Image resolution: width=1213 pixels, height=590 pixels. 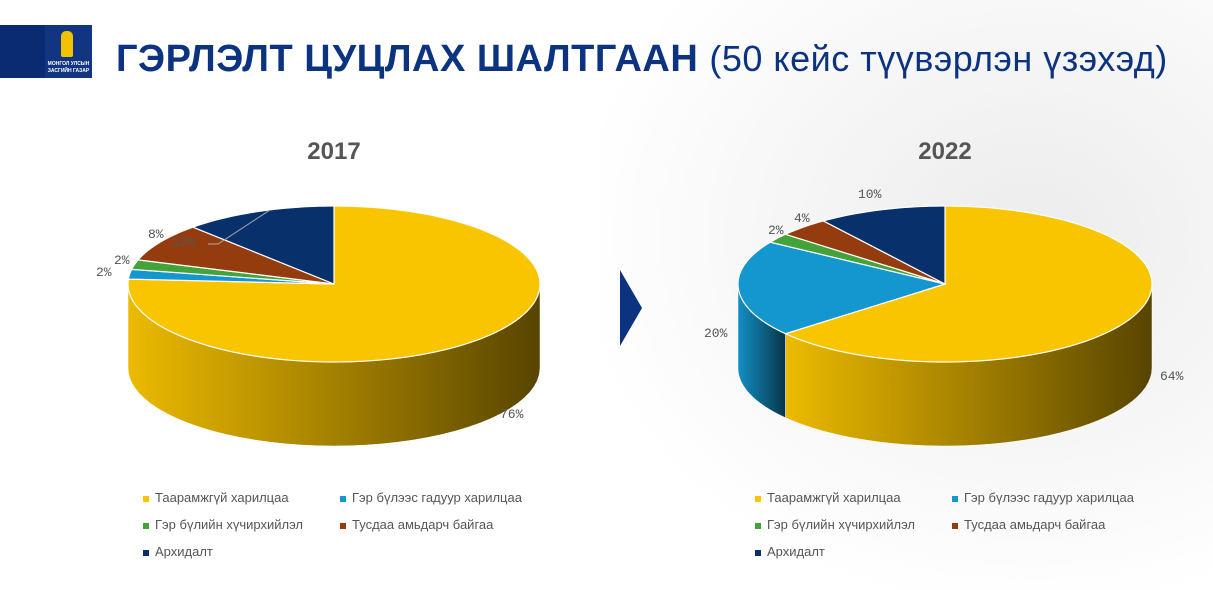 What do you see at coordinates (184, 242) in the screenshot?
I see `data-label: 12%` at bounding box center [184, 242].